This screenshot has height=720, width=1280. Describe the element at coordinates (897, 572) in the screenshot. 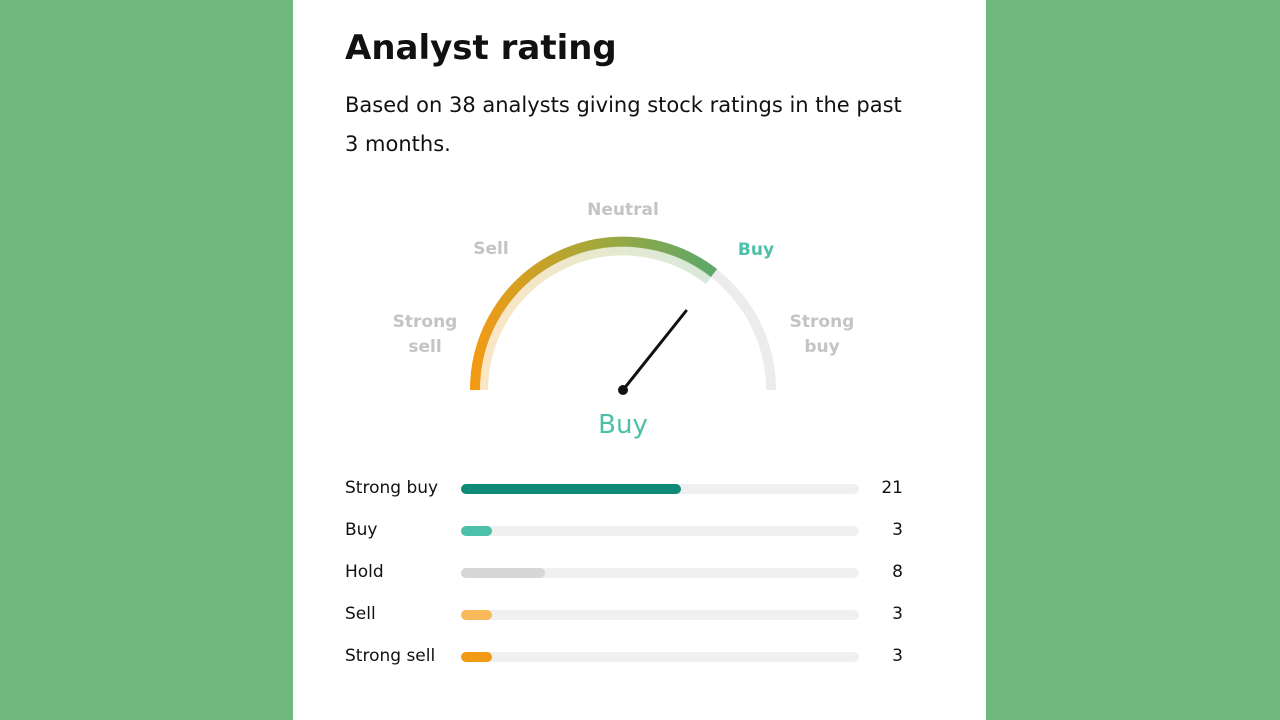

I see `rating-count: 8` at that location.